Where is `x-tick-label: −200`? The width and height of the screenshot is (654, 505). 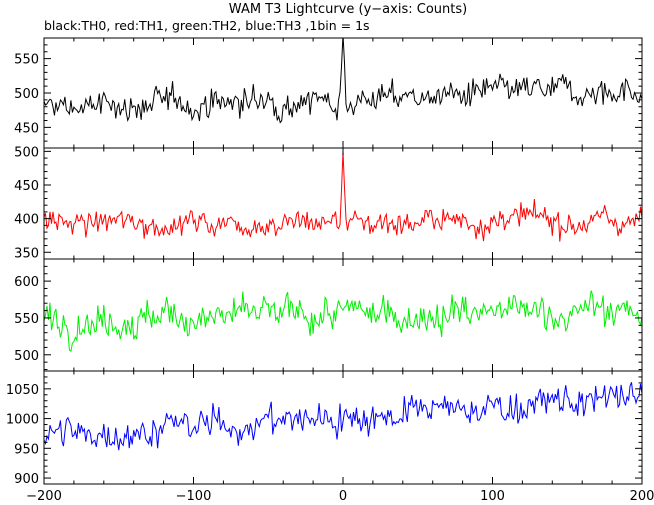 x-tick-label: −200 is located at coordinates (44, 496).